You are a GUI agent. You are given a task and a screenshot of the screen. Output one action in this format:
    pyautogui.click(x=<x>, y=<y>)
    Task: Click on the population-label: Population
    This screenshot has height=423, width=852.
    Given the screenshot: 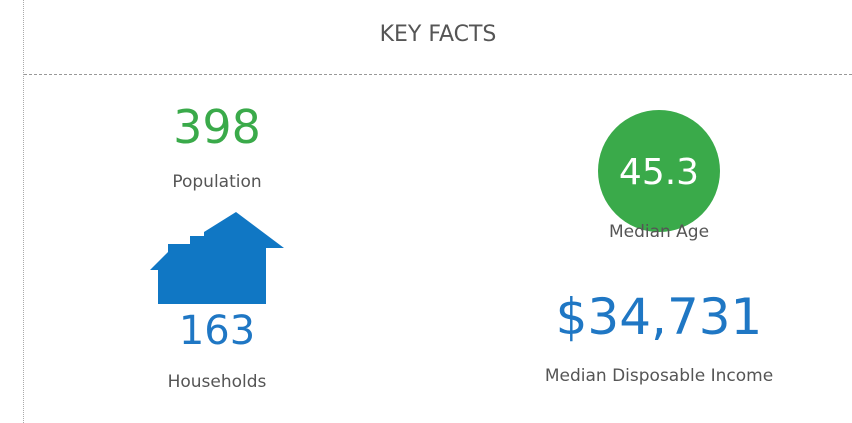 What is the action you would take?
    pyautogui.click(x=217, y=182)
    